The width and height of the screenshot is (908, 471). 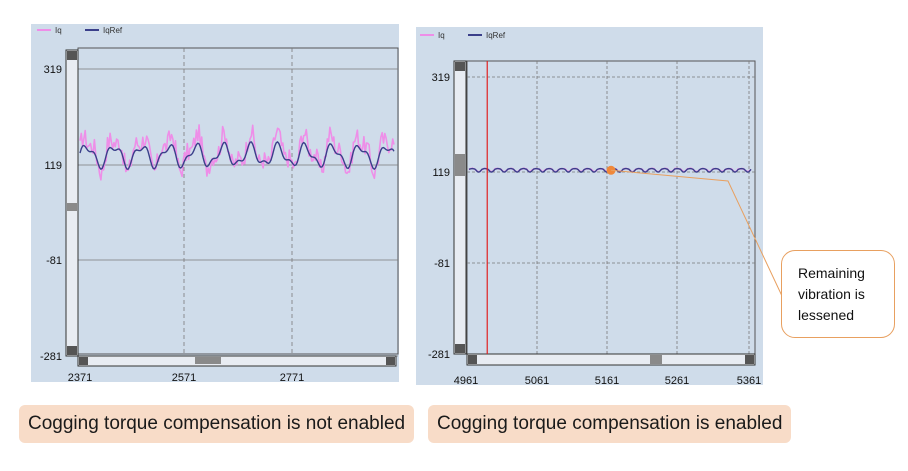 What do you see at coordinates (831, 294) in the screenshot?
I see `annotation-line-2: vibration is` at bounding box center [831, 294].